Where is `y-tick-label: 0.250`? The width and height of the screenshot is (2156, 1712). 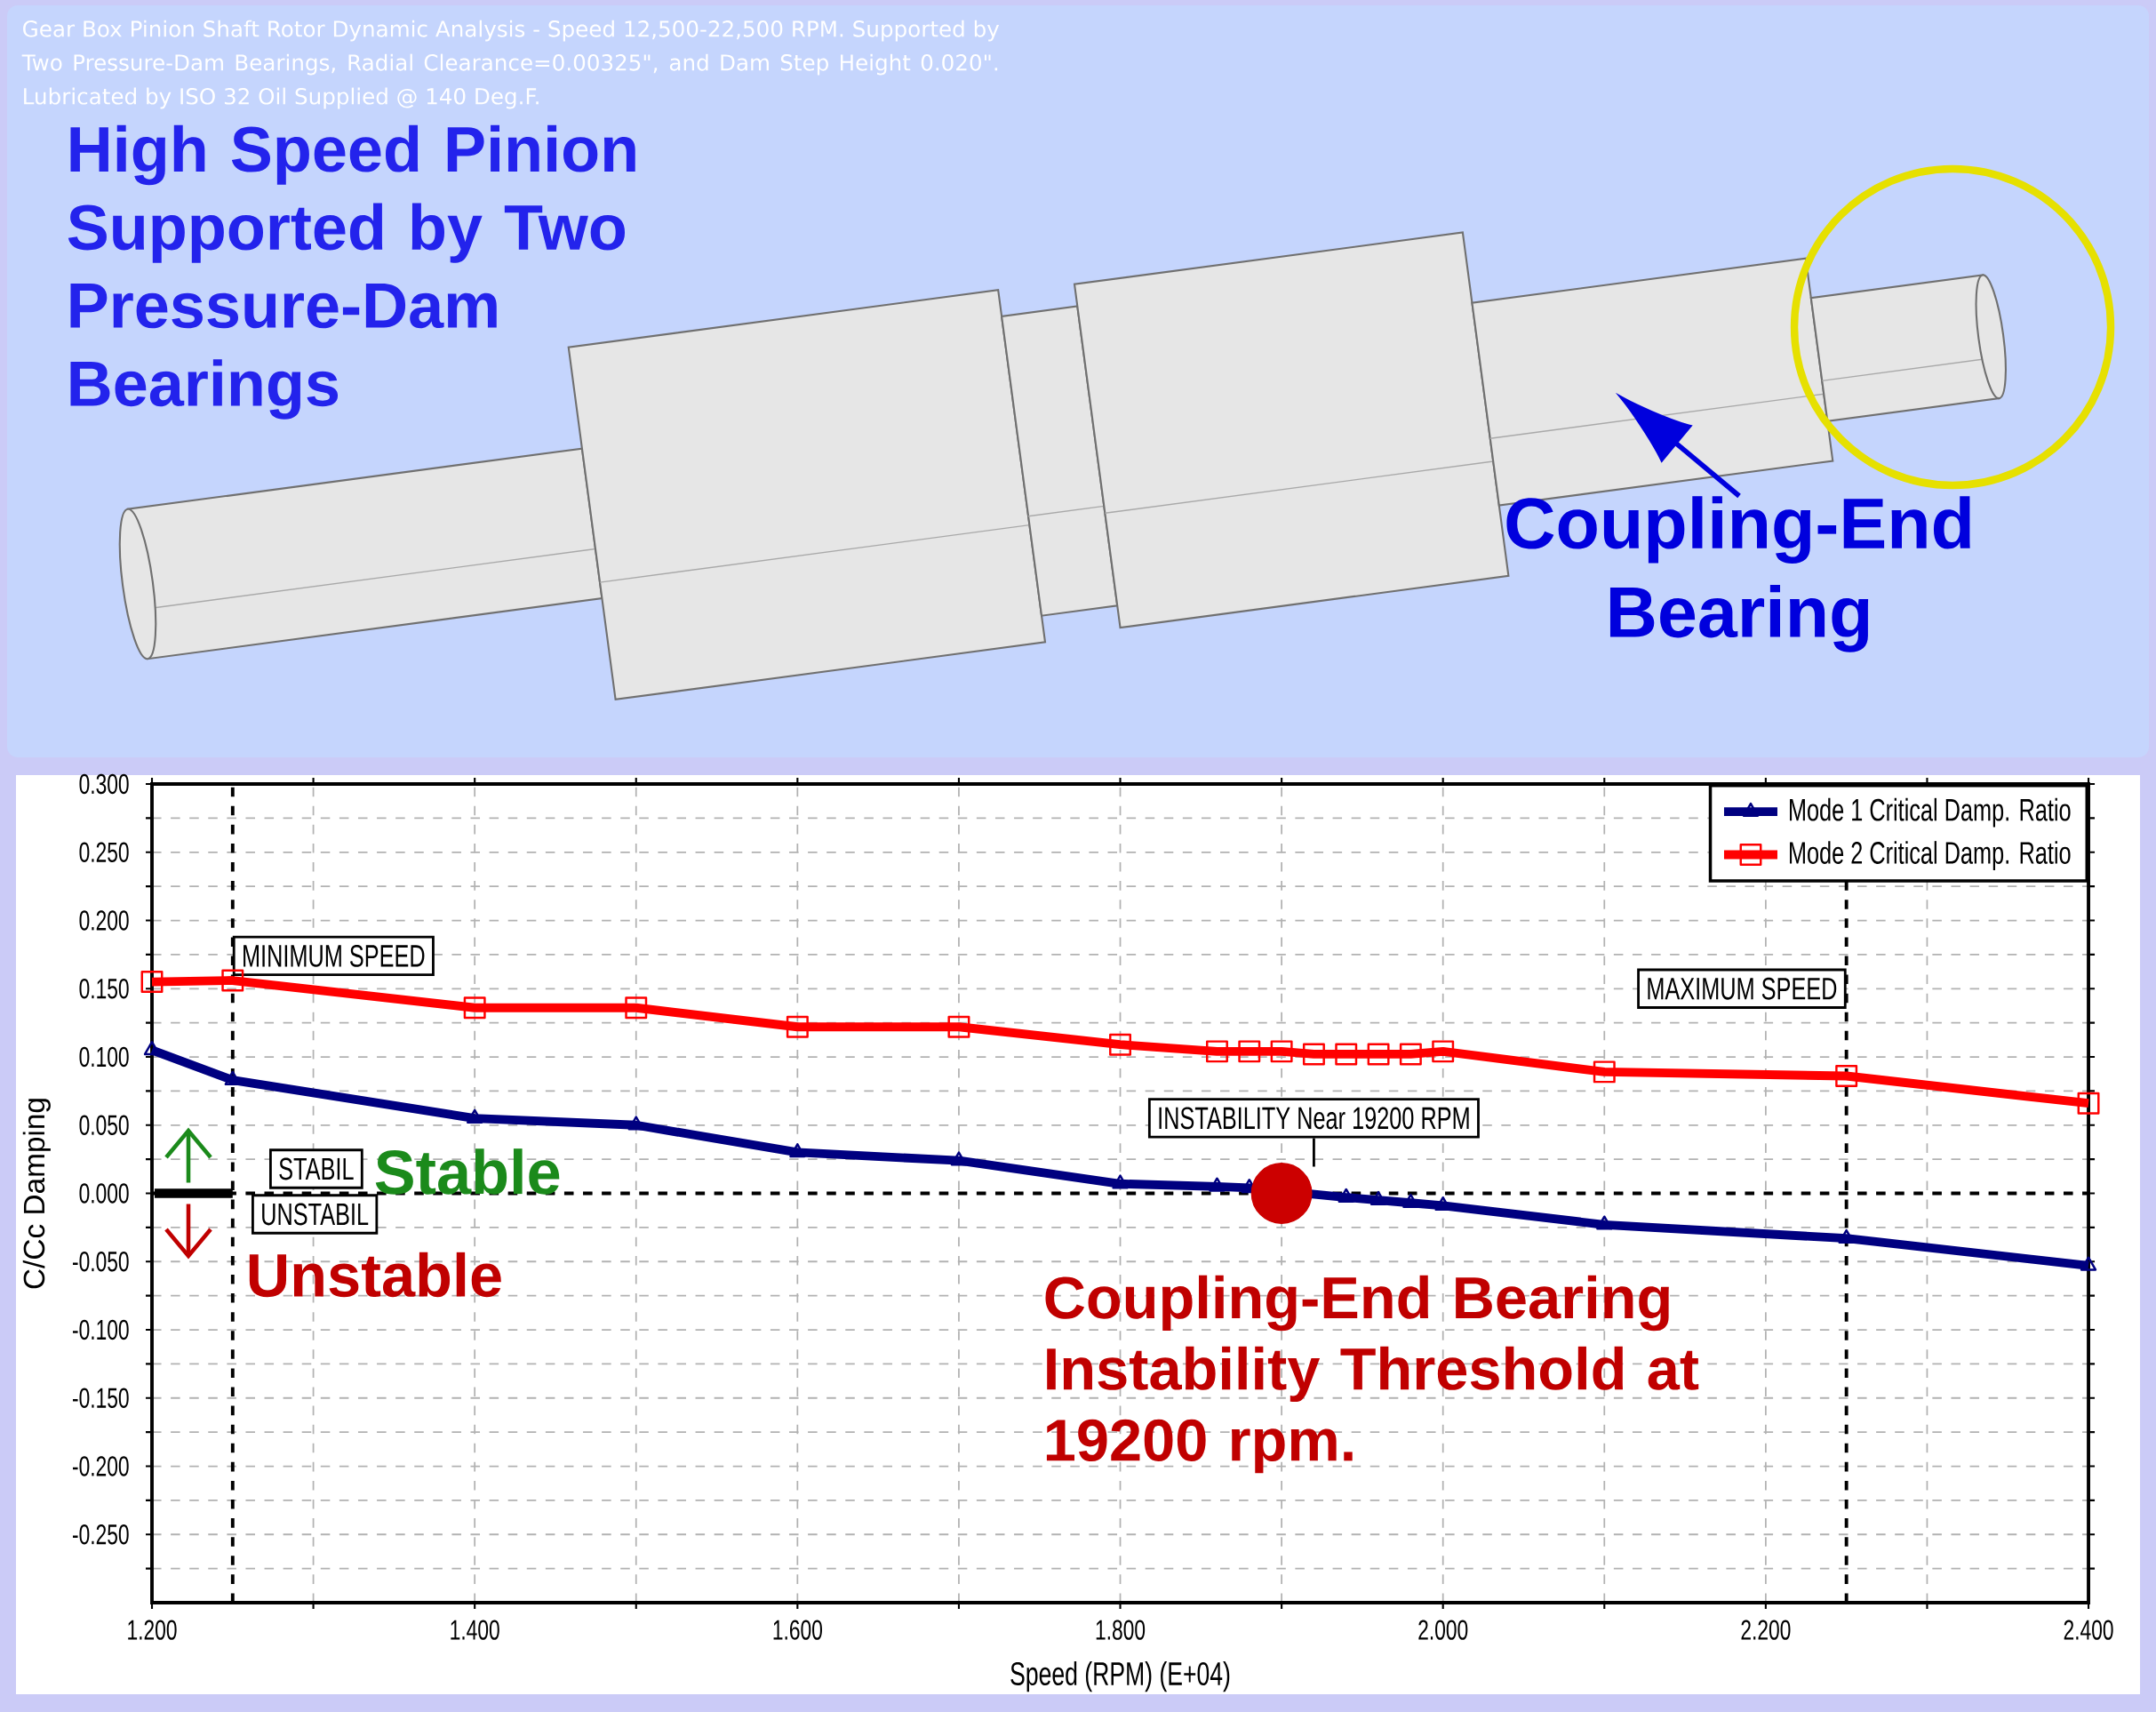
y-tick-label: 0.250 is located at coordinates (104, 852).